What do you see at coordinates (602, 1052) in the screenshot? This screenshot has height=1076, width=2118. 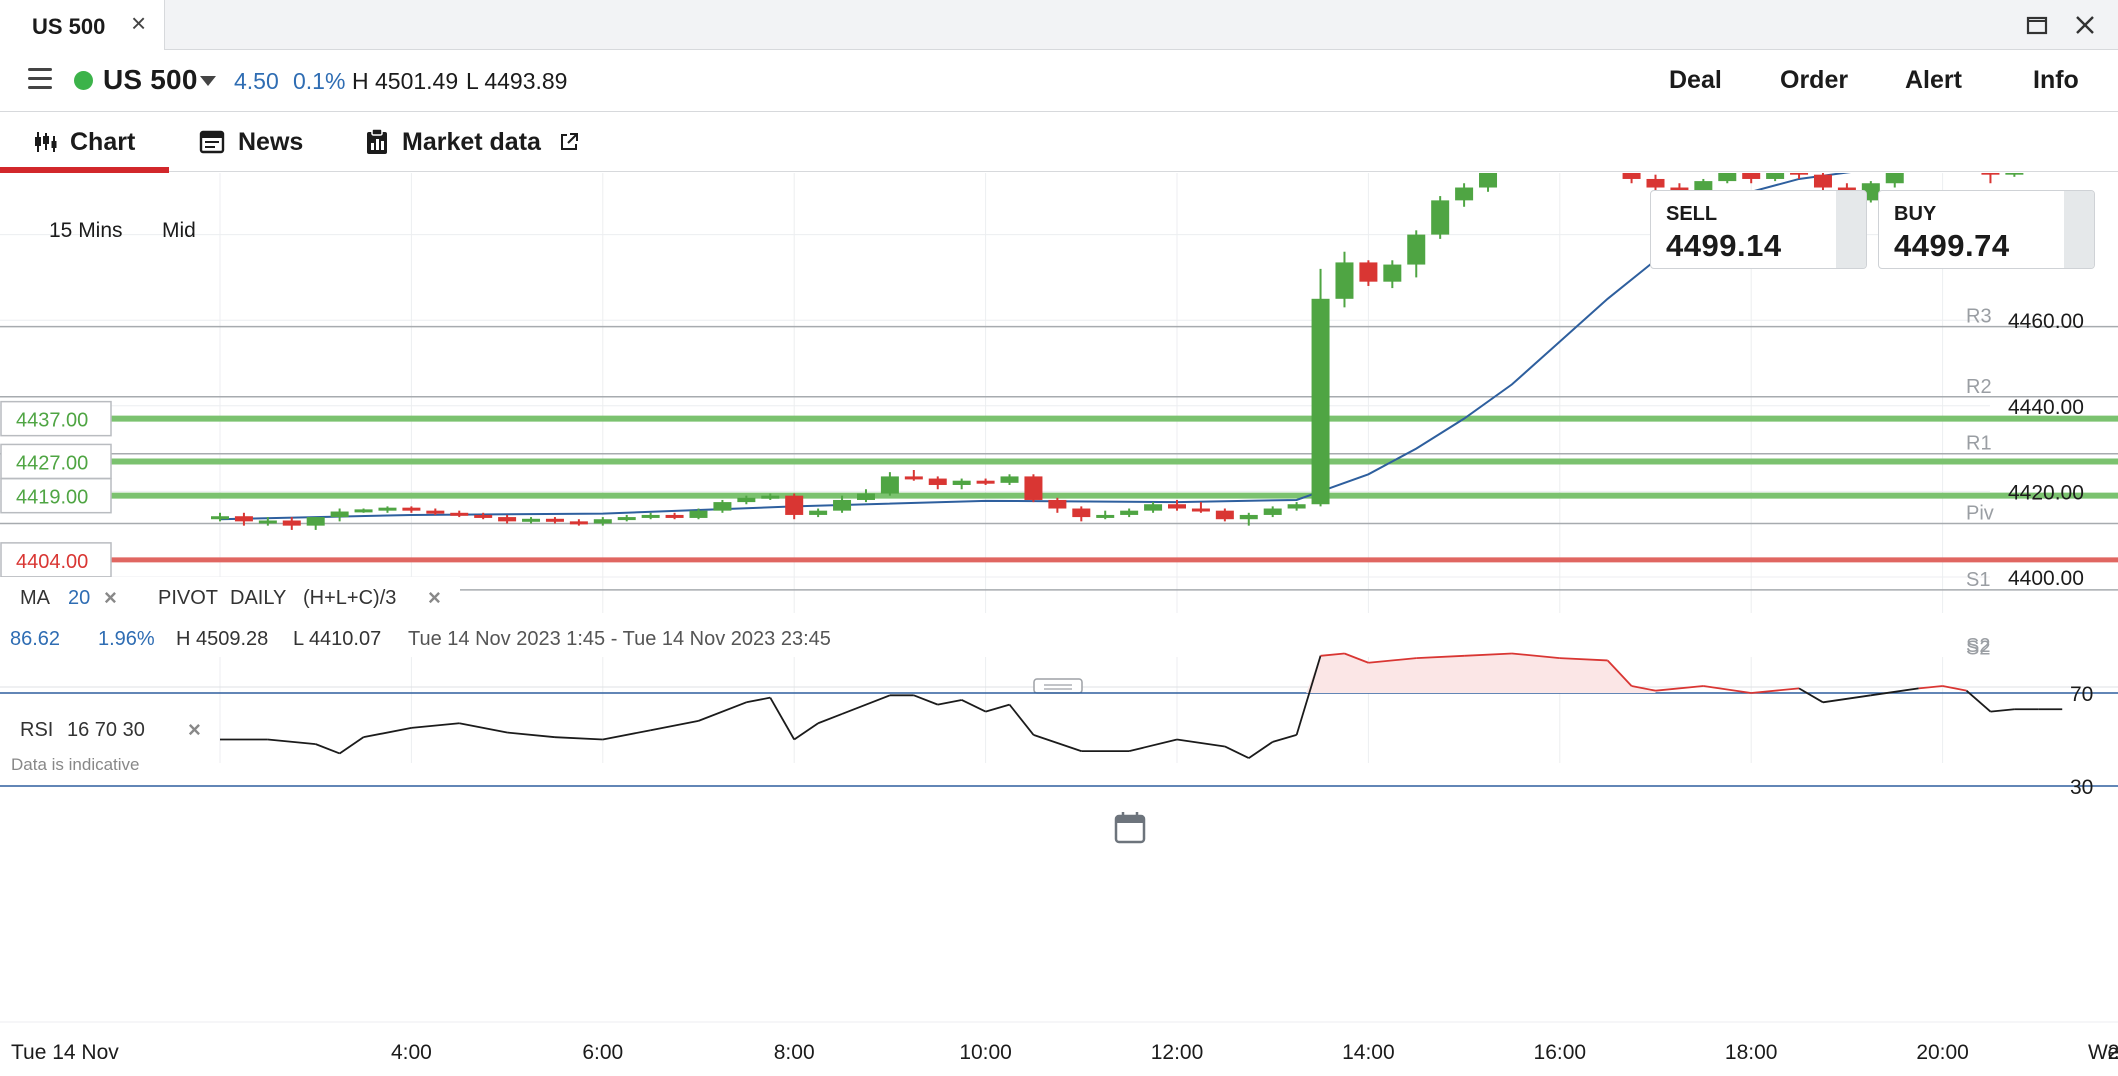 I see `x-axis-label: 6:00` at bounding box center [602, 1052].